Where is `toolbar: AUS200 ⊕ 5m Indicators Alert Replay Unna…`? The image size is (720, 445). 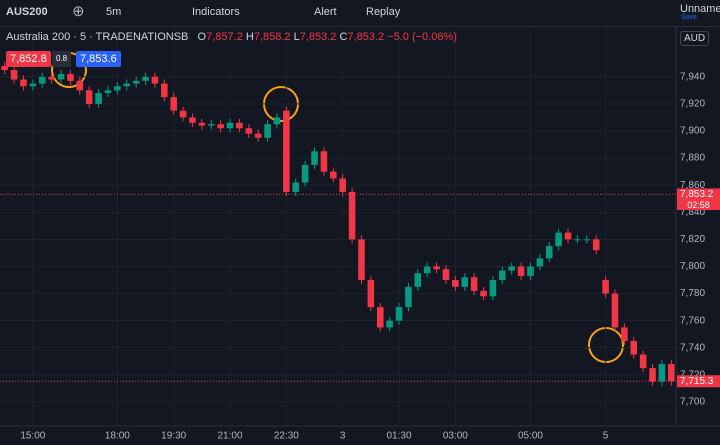
toolbar: AUS200 ⊕ 5m Indicators Alert Replay Unna… is located at coordinates (360, 13).